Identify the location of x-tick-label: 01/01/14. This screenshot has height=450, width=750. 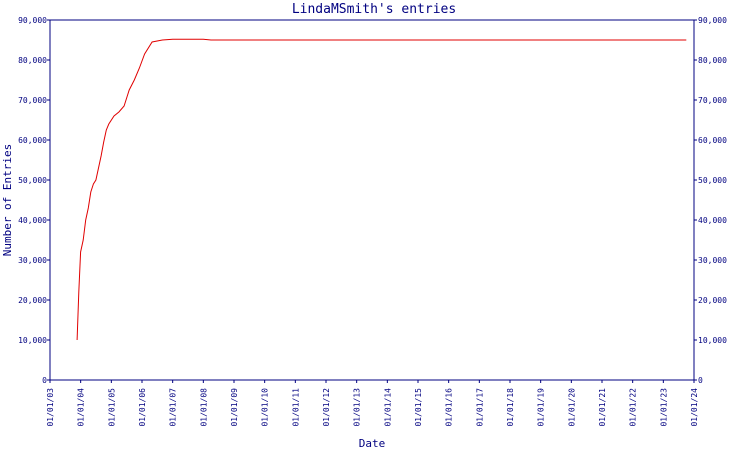
(387, 407).